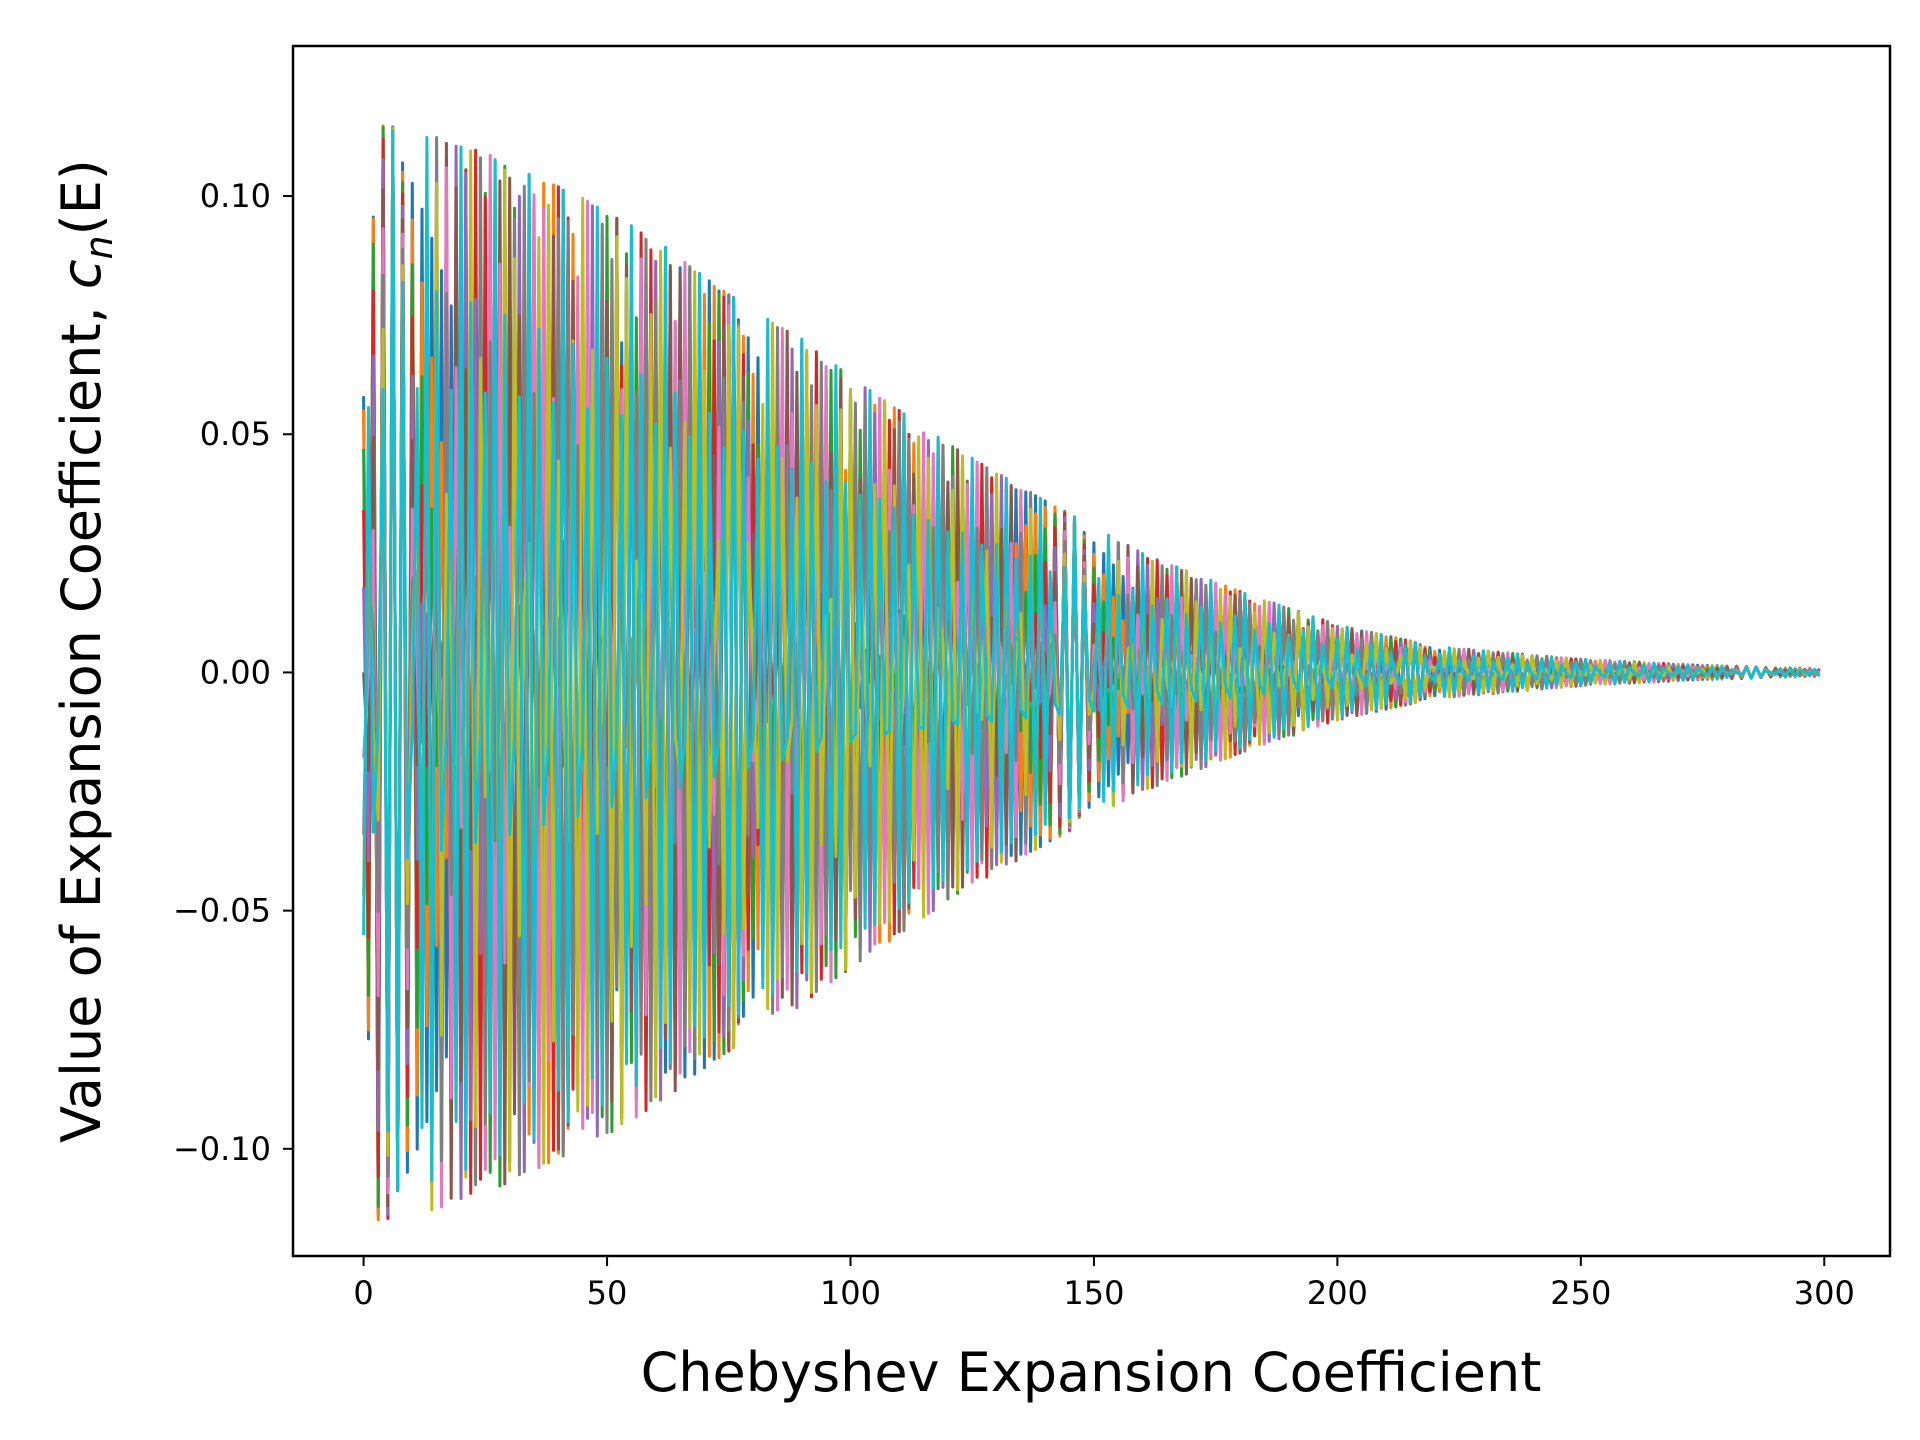  I want to click on x-tick-label: 150, so click(1093, 1293).